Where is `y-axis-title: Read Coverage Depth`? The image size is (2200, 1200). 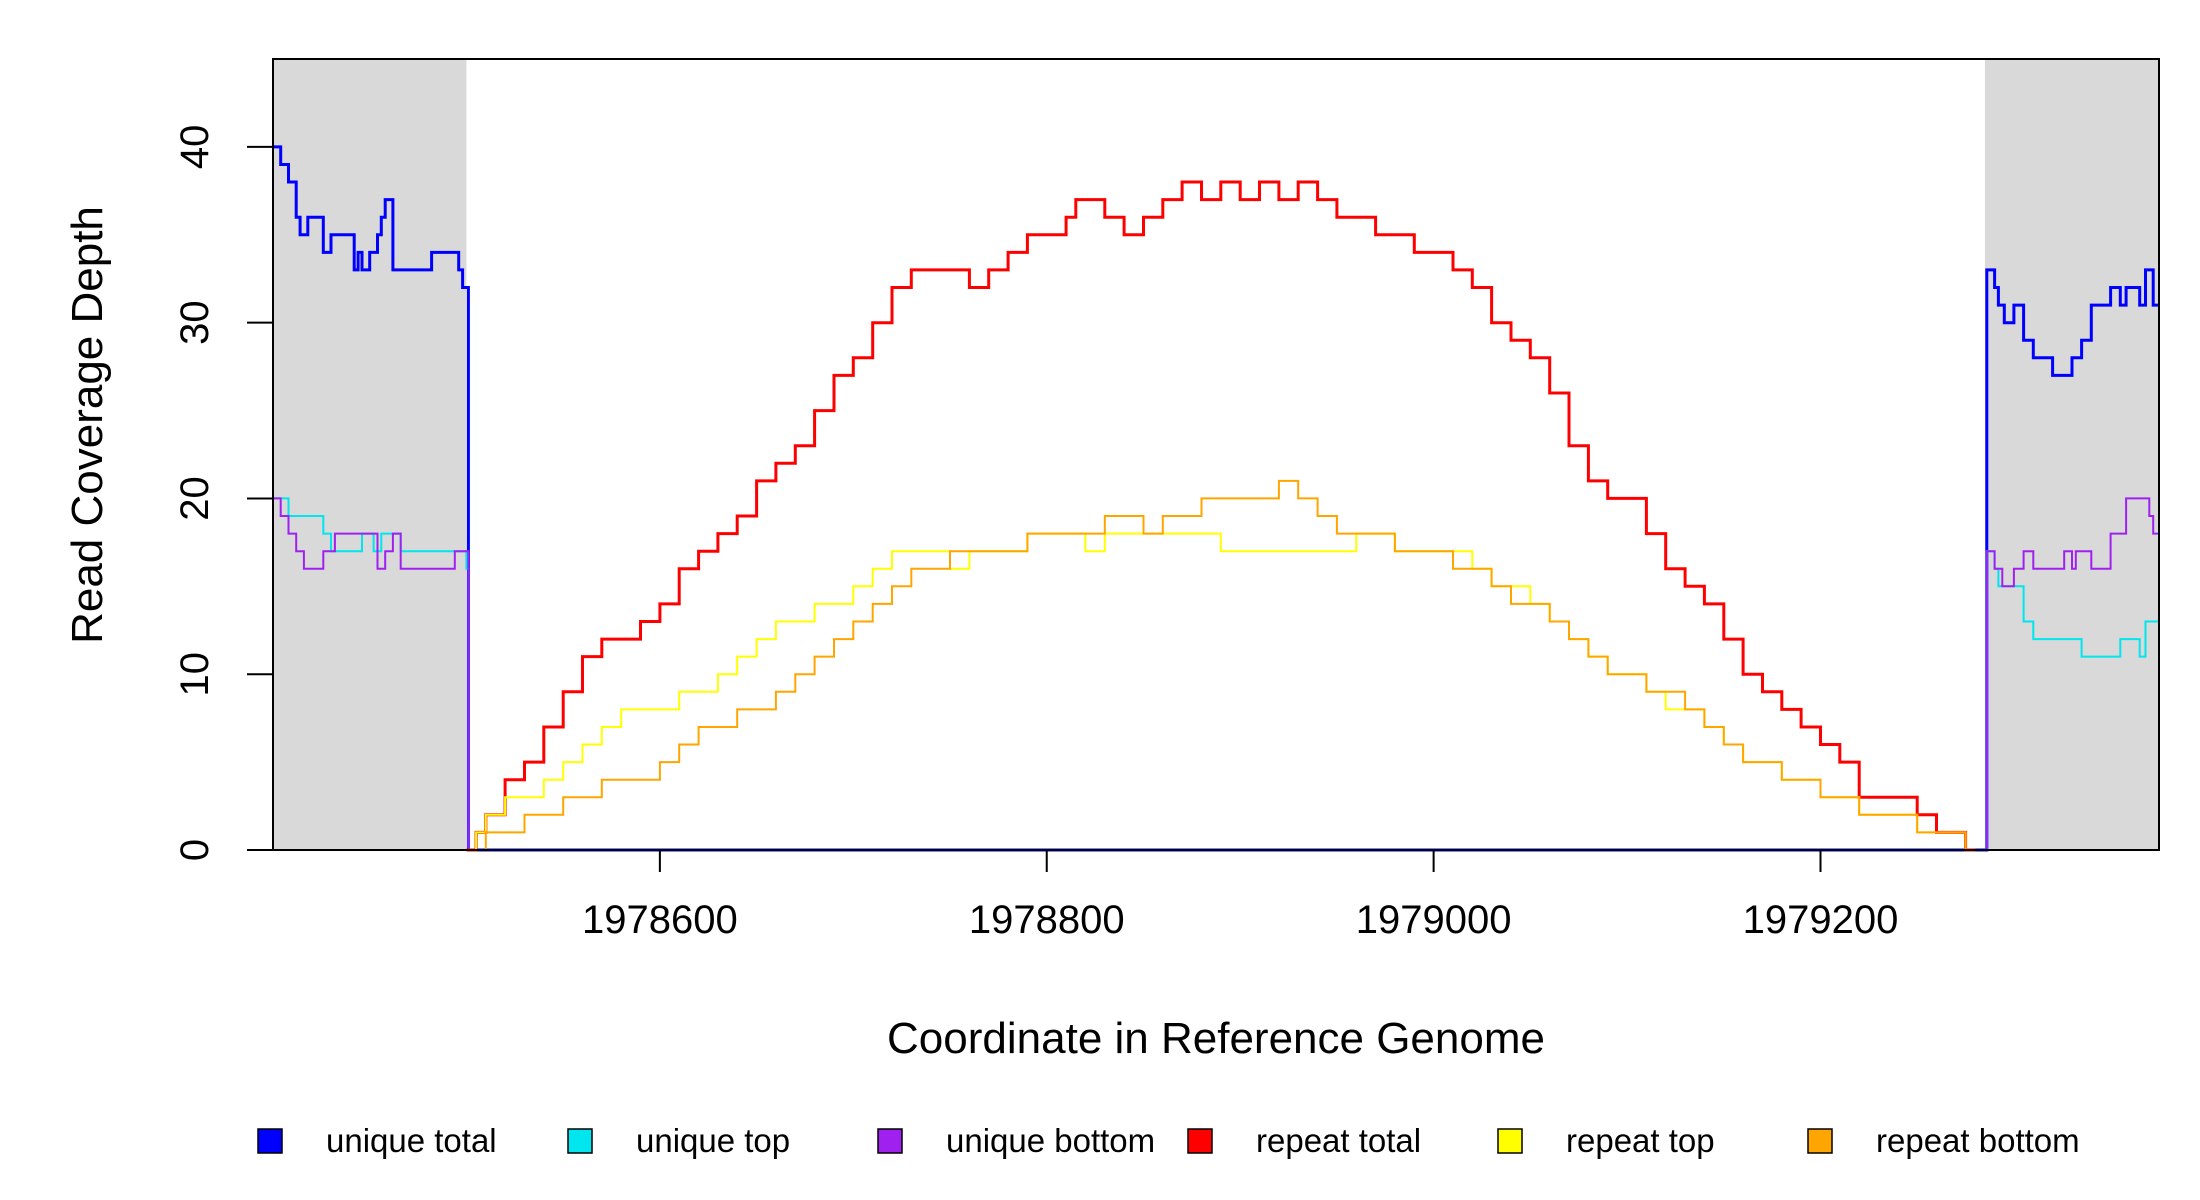 y-axis-title: Read Coverage Depth is located at coordinates (87, 425).